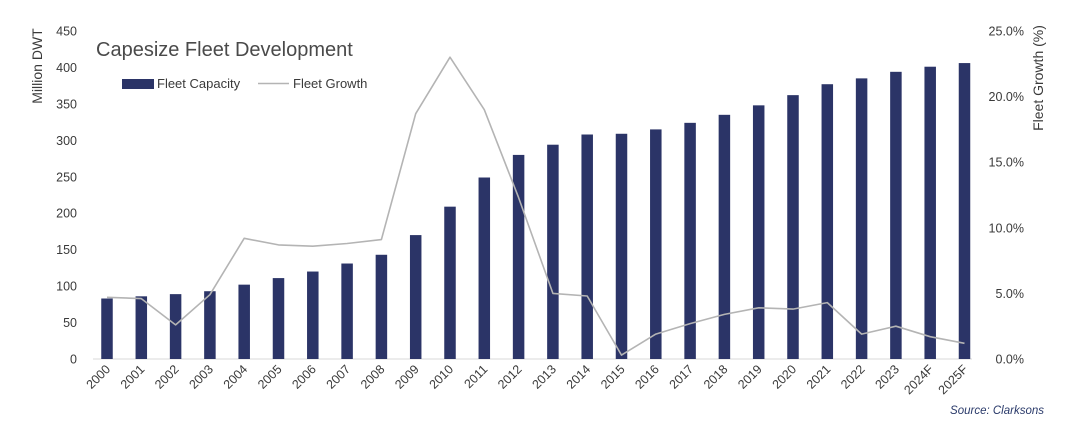 The width and height of the screenshot is (1080, 429). I want to click on bar-2003, so click(210, 325).